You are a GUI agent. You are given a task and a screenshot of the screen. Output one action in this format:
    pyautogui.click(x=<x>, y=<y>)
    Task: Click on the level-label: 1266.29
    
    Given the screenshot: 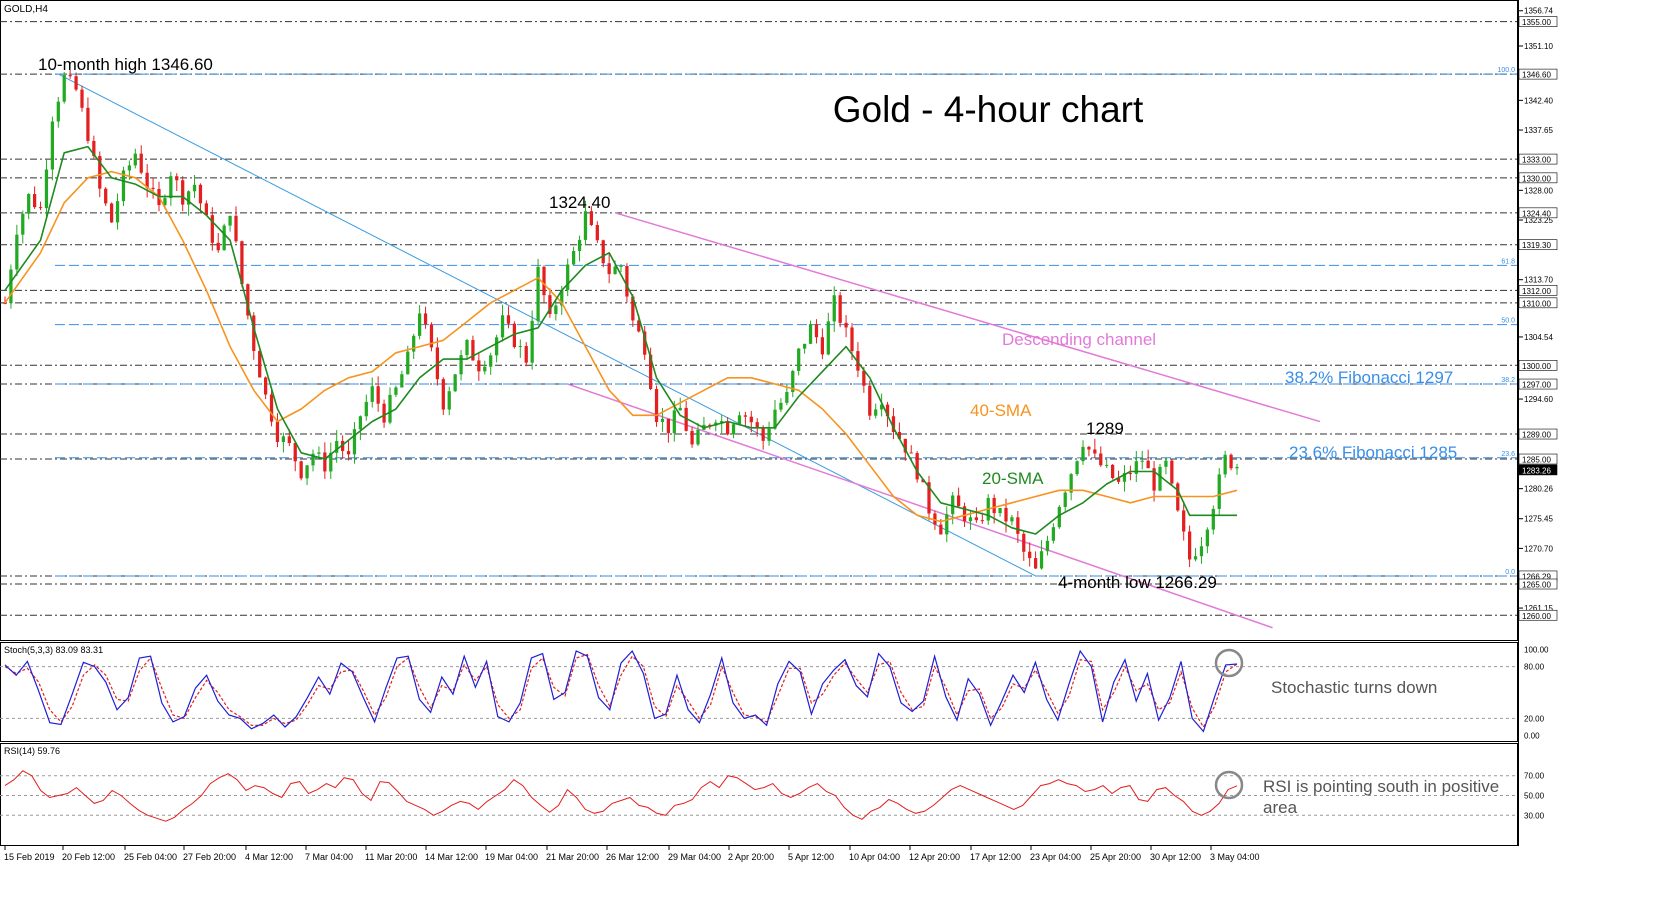 What is the action you would take?
    pyautogui.click(x=1536, y=576)
    